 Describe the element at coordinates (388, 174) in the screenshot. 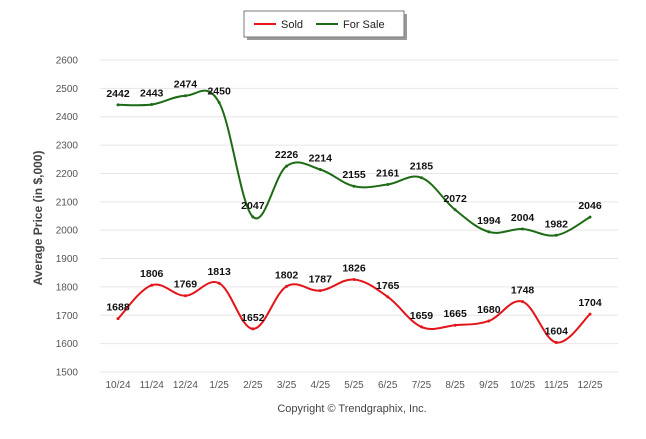

I see `data-label-for-sale-6-25: 2161` at that location.